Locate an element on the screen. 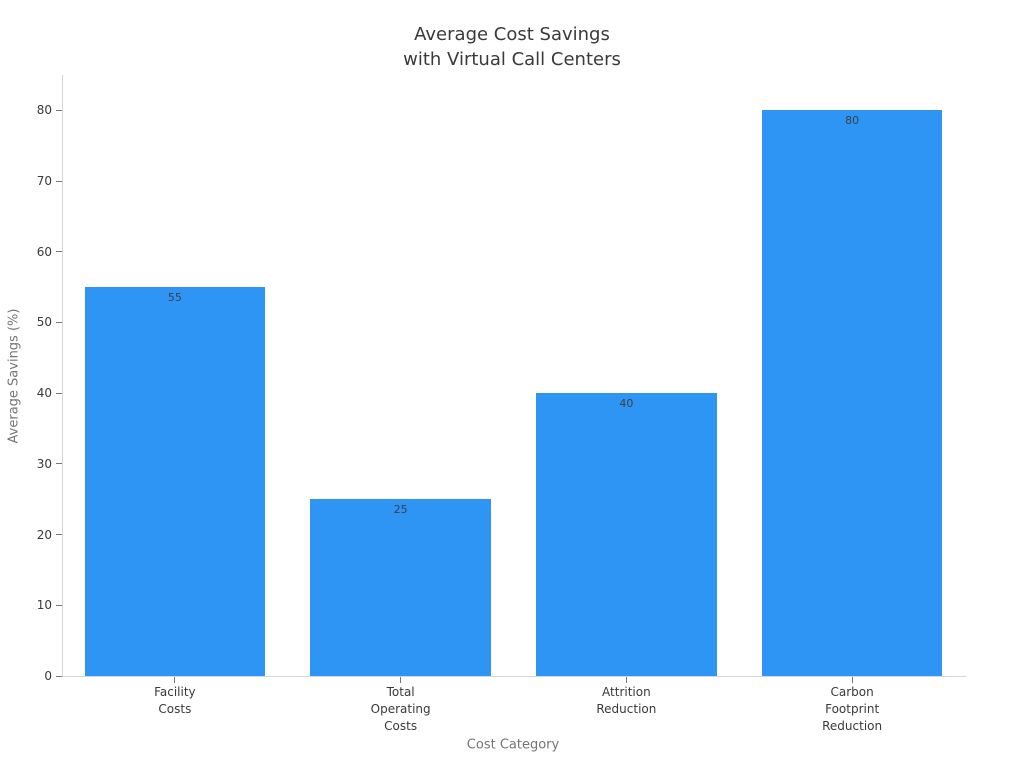 Image resolution: width=1024 pixels, height=768 pixels. y-tick-label: 50 is located at coordinates (44, 322).